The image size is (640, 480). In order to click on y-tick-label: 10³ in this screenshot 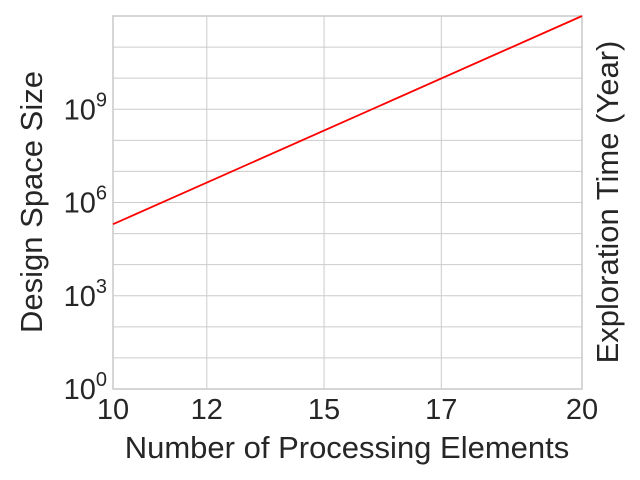, I will do `click(85, 294)`.